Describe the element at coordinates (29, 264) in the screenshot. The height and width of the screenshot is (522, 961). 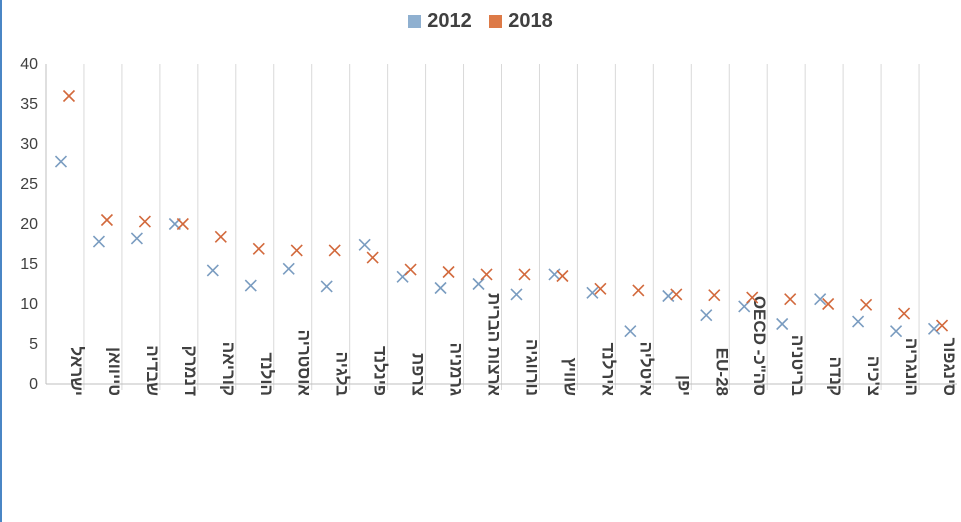
I see `y-tick-label: 15` at that location.